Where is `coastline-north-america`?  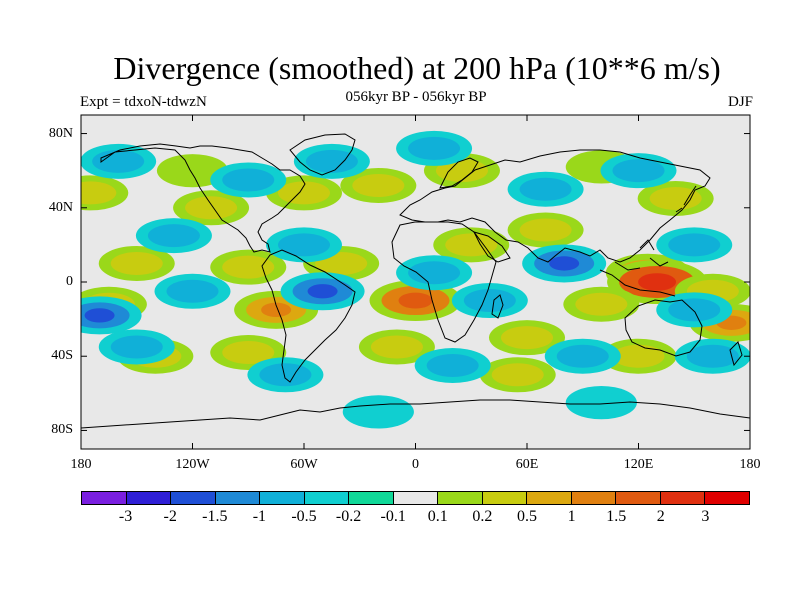
coastline-north-america is located at coordinates (203, 198).